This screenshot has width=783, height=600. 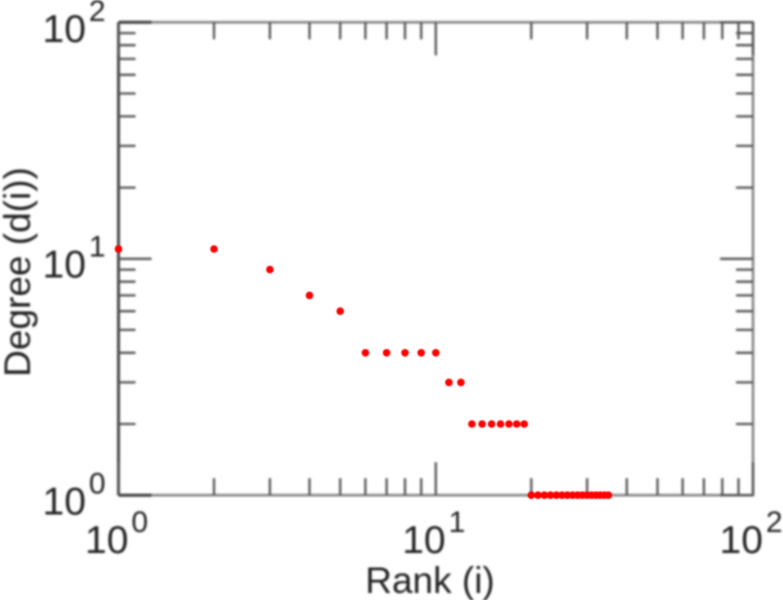 What do you see at coordinates (19, 272) in the screenshot?
I see `svg-text: Degree (d(i))` at bounding box center [19, 272].